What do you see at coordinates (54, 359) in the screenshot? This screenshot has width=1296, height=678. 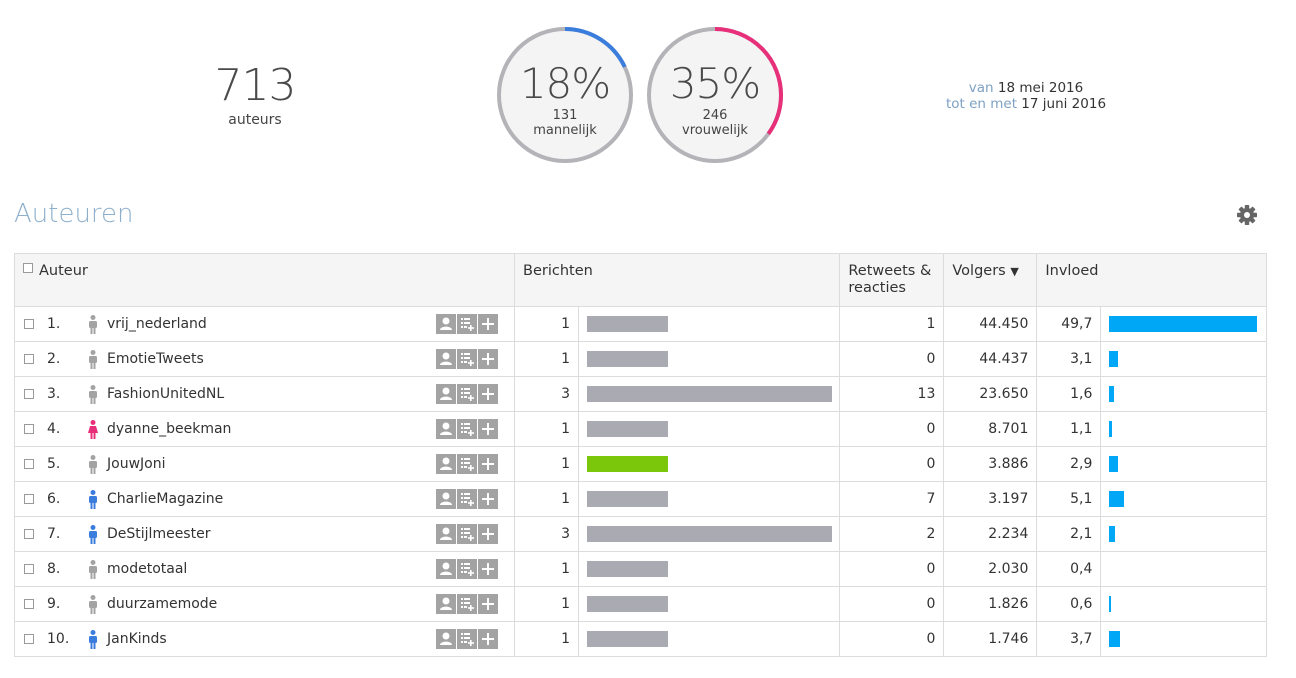 I see `author-rank: 2.` at bounding box center [54, 359].